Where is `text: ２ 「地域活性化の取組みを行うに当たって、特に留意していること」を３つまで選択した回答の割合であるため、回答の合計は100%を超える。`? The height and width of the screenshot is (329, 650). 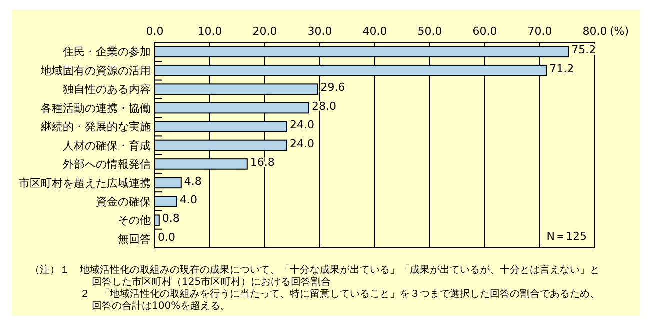
text: ２ 「地域活性化の取組みを行うに当たって、特に留意していること」を３つまで選択した回答の割合であるため、回答の合計は100%を超える。 is located at coordinates (340, 300).